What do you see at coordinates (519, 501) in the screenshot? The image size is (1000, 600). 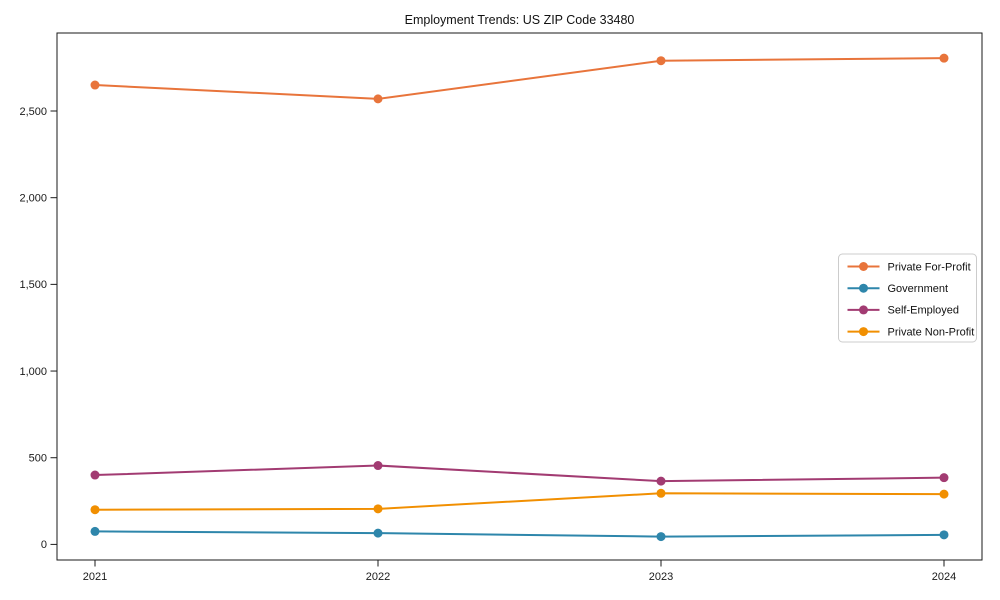 I see `series-line-private-non-profit` at bounding box center [519, 501].